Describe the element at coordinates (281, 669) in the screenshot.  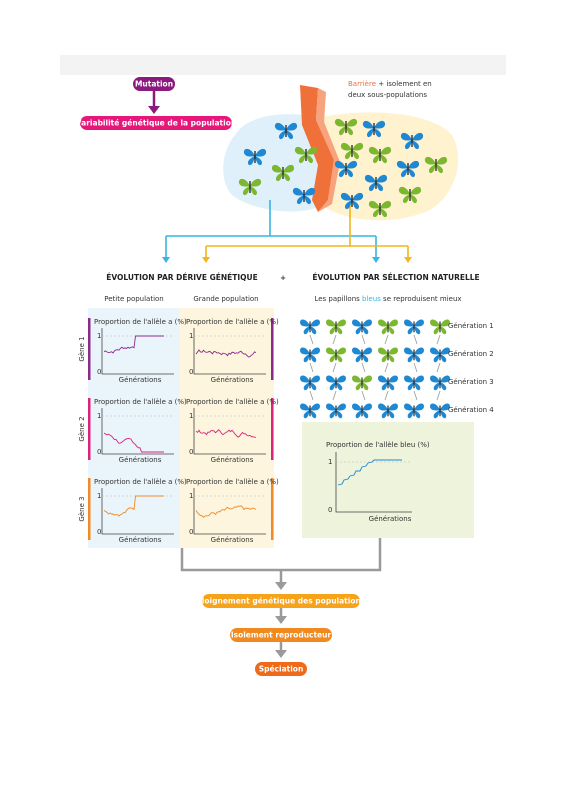
I see `outcome-pill` at that location.